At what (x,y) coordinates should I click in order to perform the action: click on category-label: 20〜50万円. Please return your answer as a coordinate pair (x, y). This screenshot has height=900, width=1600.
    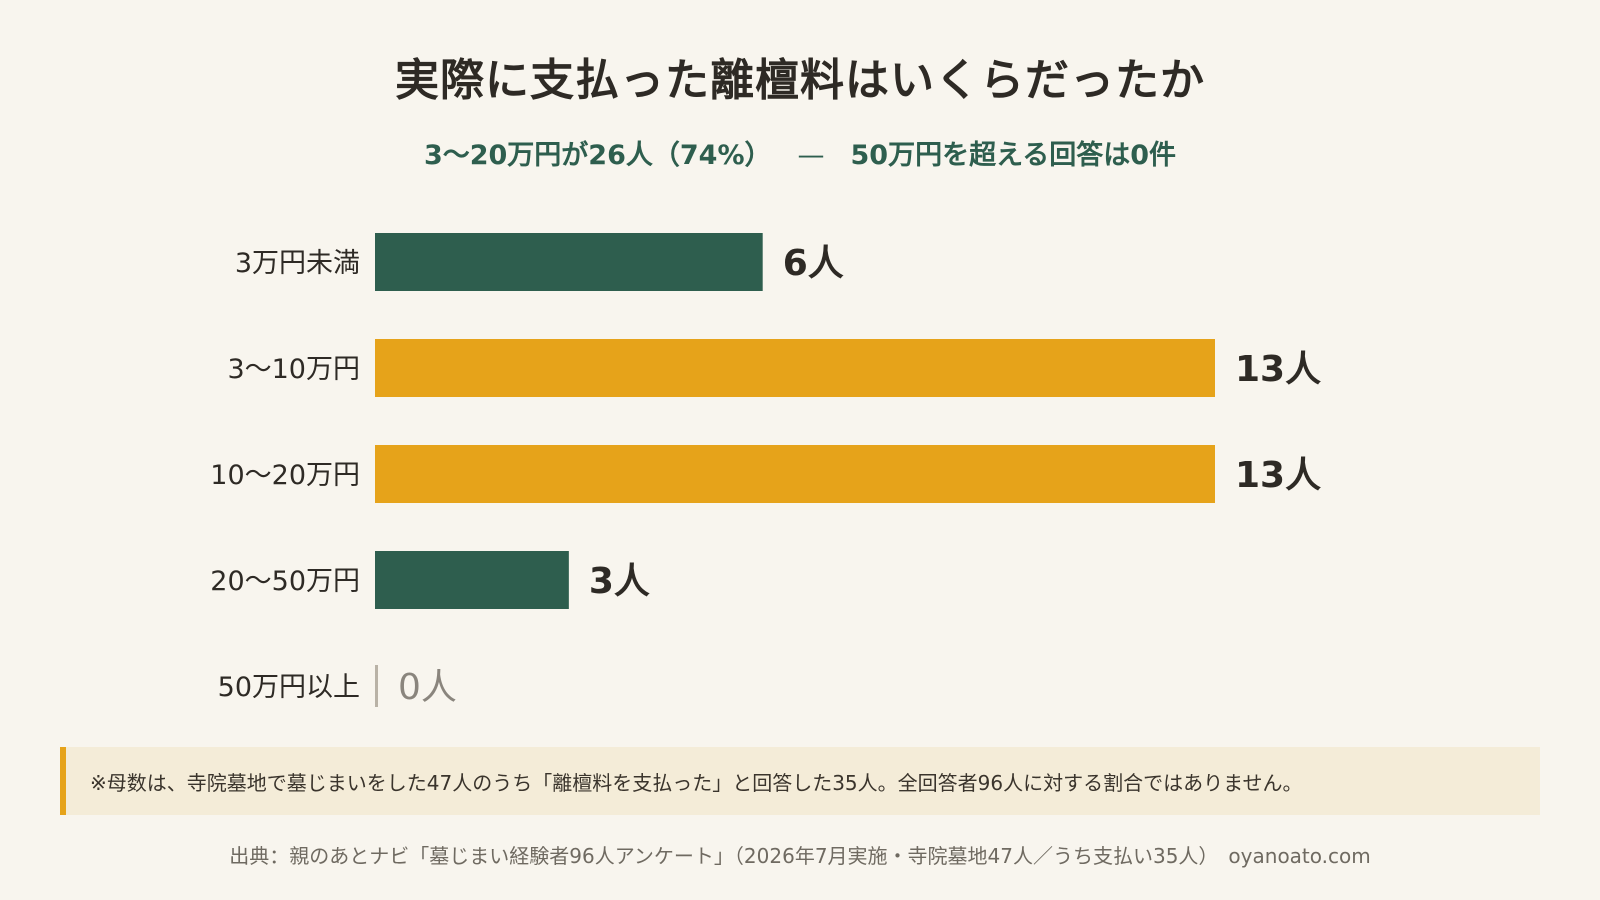
    Looking at the image, I should click on (285, 581).